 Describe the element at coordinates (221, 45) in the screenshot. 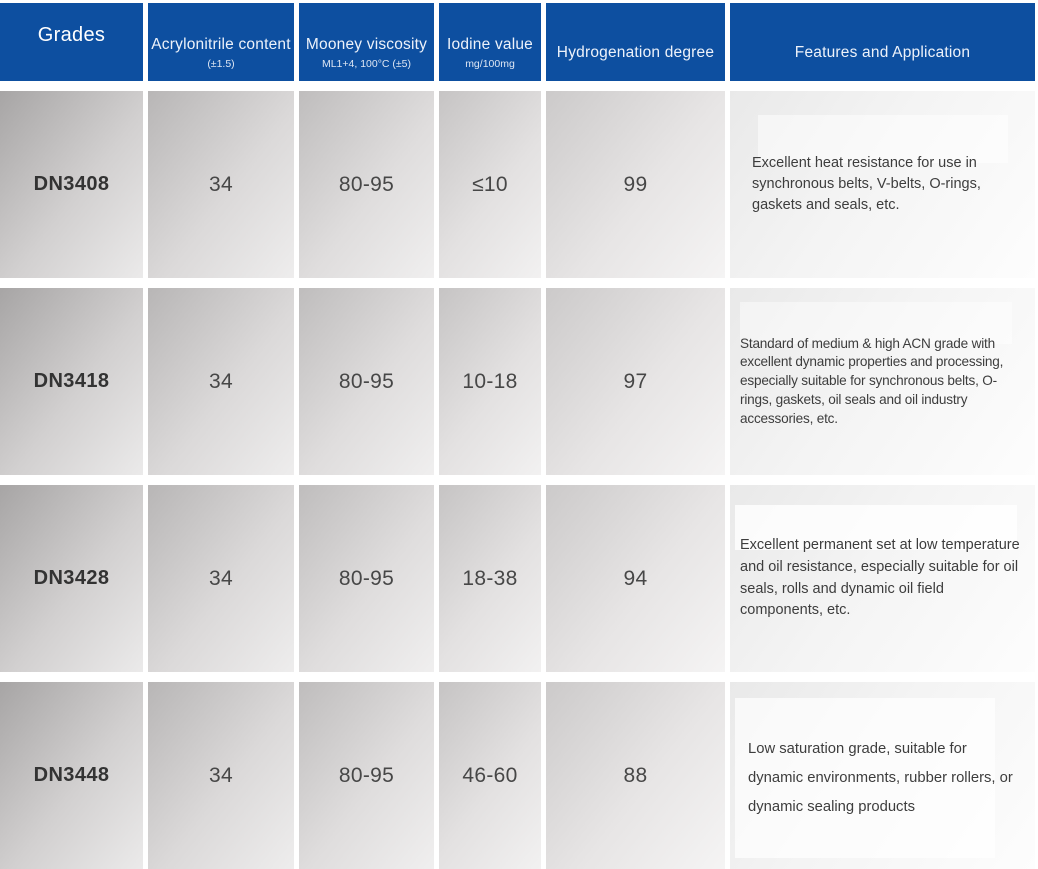

I see `header-label: Acrylonitrile content` at that location.